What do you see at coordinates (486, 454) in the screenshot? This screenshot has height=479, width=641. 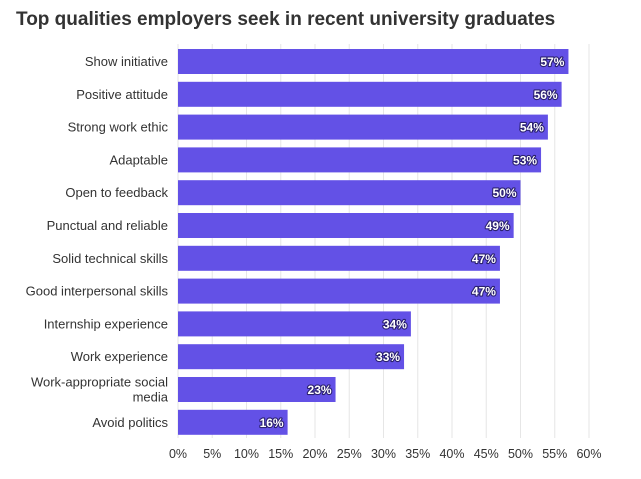 I see `x-tick-label-45: 45%` at bounding box center [486, 454].